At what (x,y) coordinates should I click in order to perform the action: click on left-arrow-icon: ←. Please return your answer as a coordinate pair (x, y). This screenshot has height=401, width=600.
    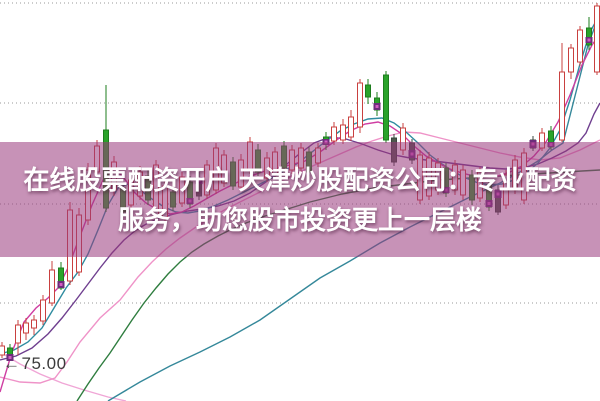
    Looking at the image, I should click on (12, 363).